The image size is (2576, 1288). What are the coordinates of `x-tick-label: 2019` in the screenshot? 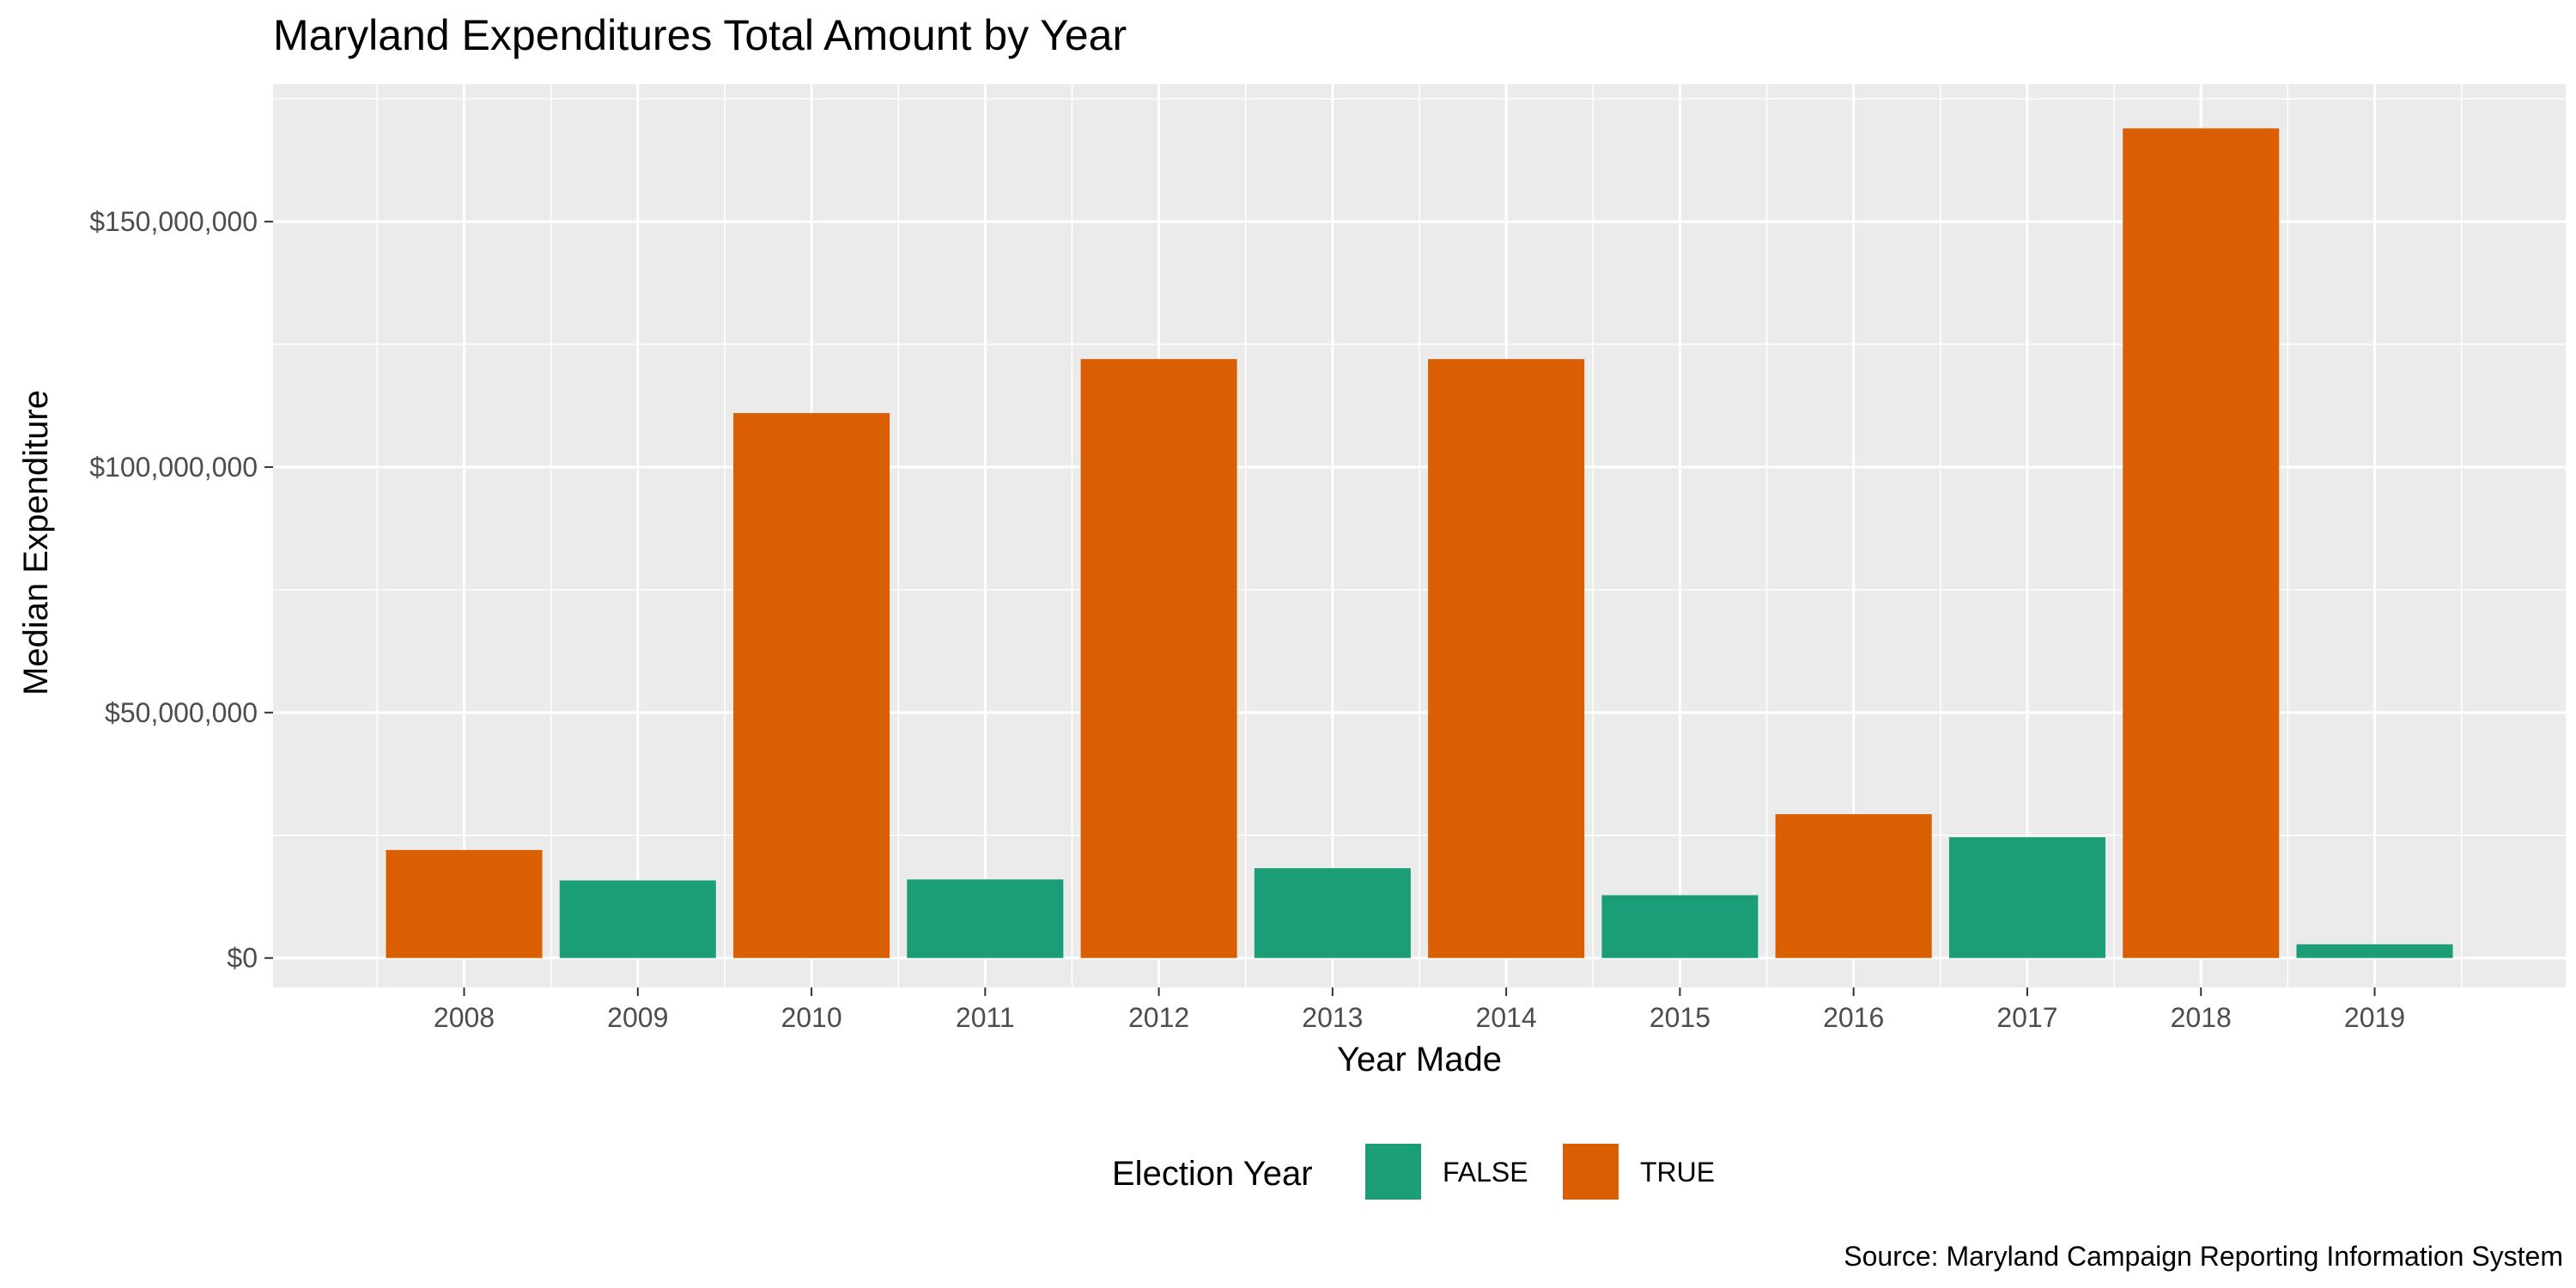 It's located at (2375, 1017).